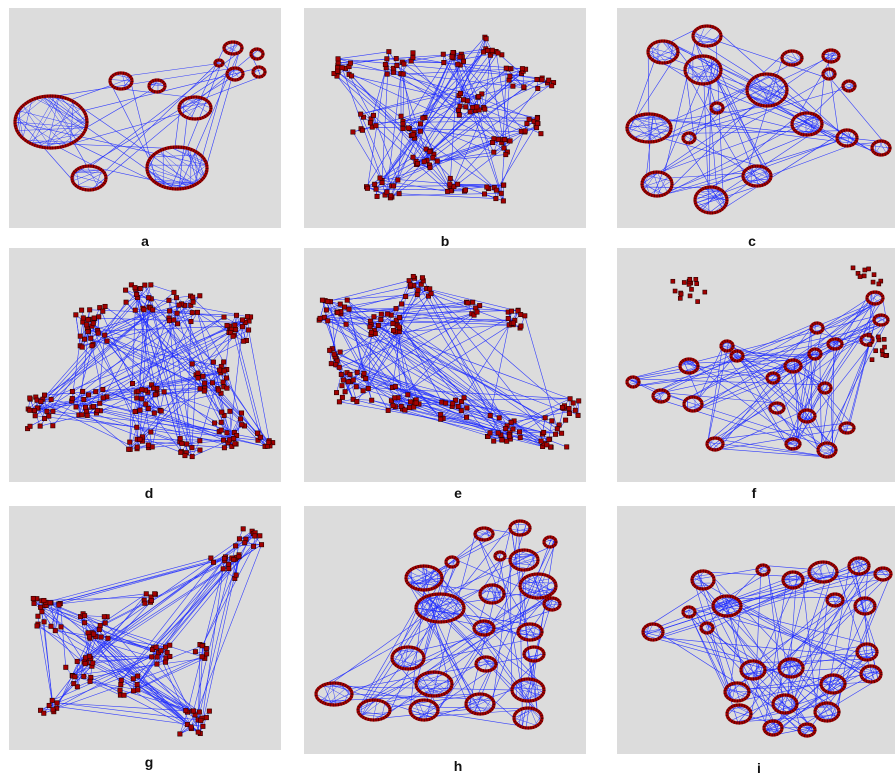 This screenshot has width=895, height=778. I want to click on panel-label-a: a, so click(145, 241).